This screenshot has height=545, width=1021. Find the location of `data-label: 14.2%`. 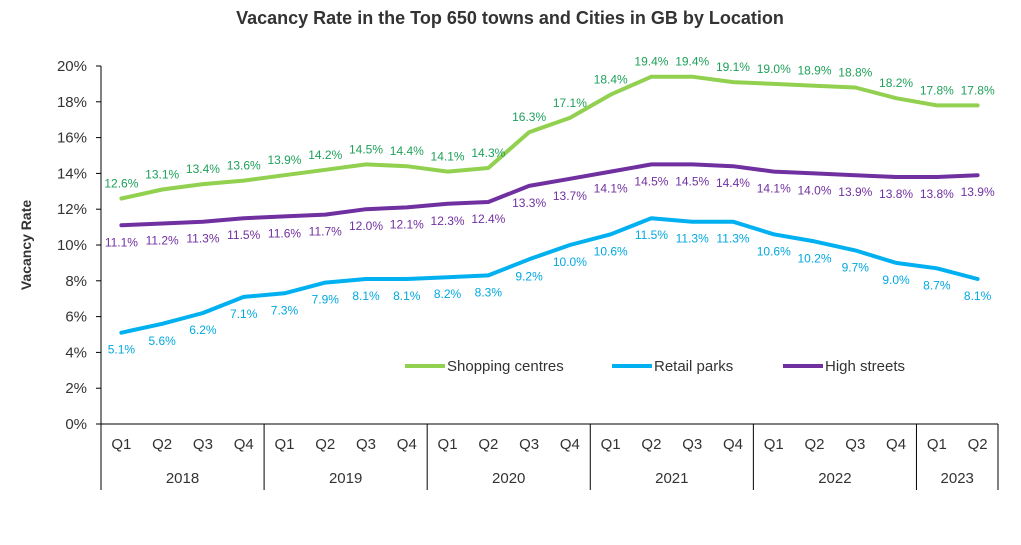

data-label: 14.2% is located at coordinates (325, 155).